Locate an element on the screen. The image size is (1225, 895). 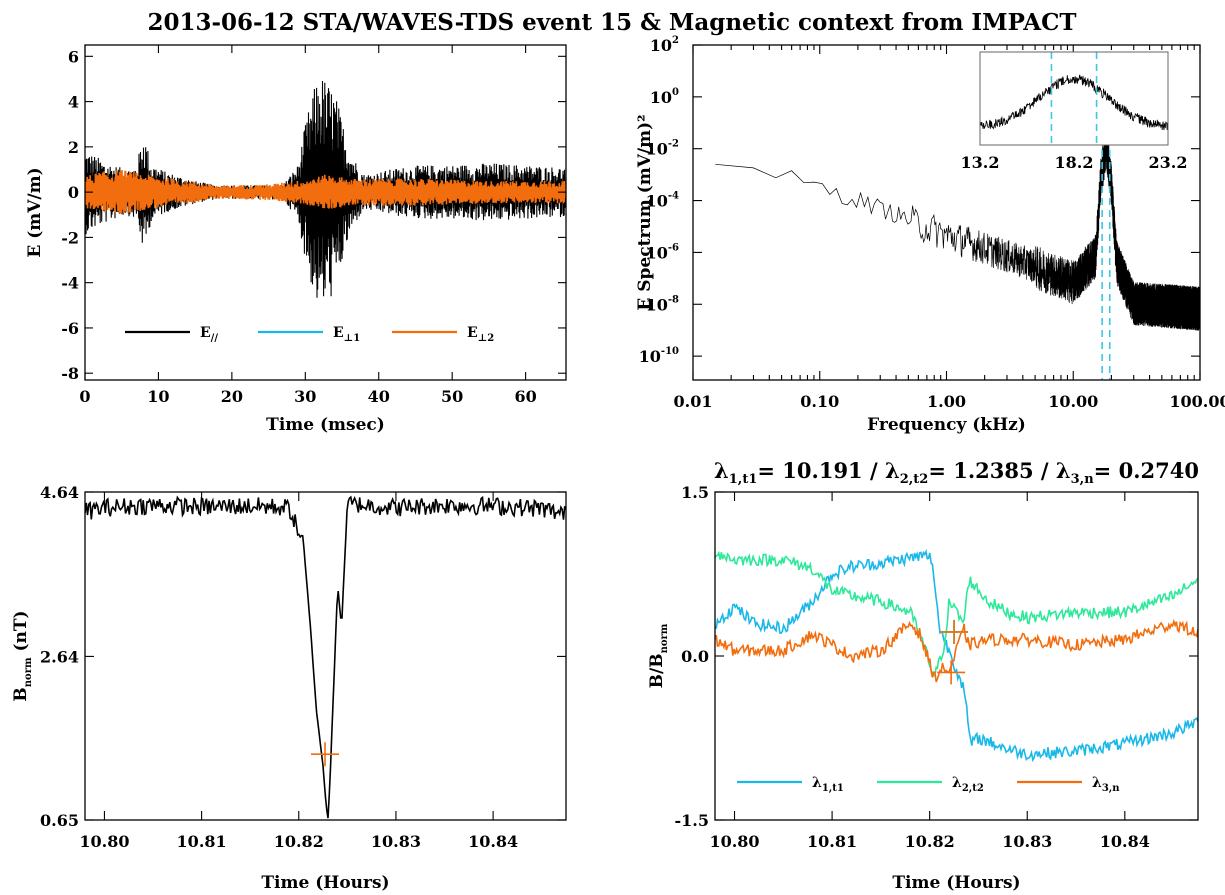
inset-frame is located at coordinates (1074, 98).